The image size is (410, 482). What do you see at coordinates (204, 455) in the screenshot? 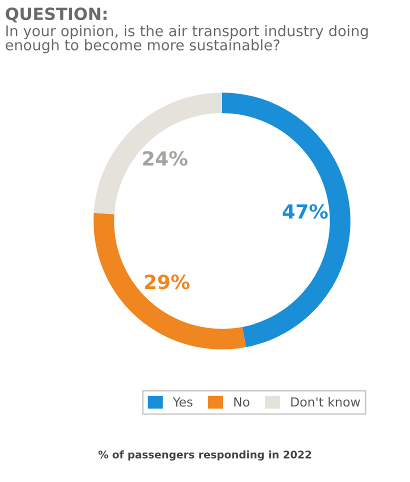
I see `text: % of passengers responding in 2022` at bounding box center [204, 455].